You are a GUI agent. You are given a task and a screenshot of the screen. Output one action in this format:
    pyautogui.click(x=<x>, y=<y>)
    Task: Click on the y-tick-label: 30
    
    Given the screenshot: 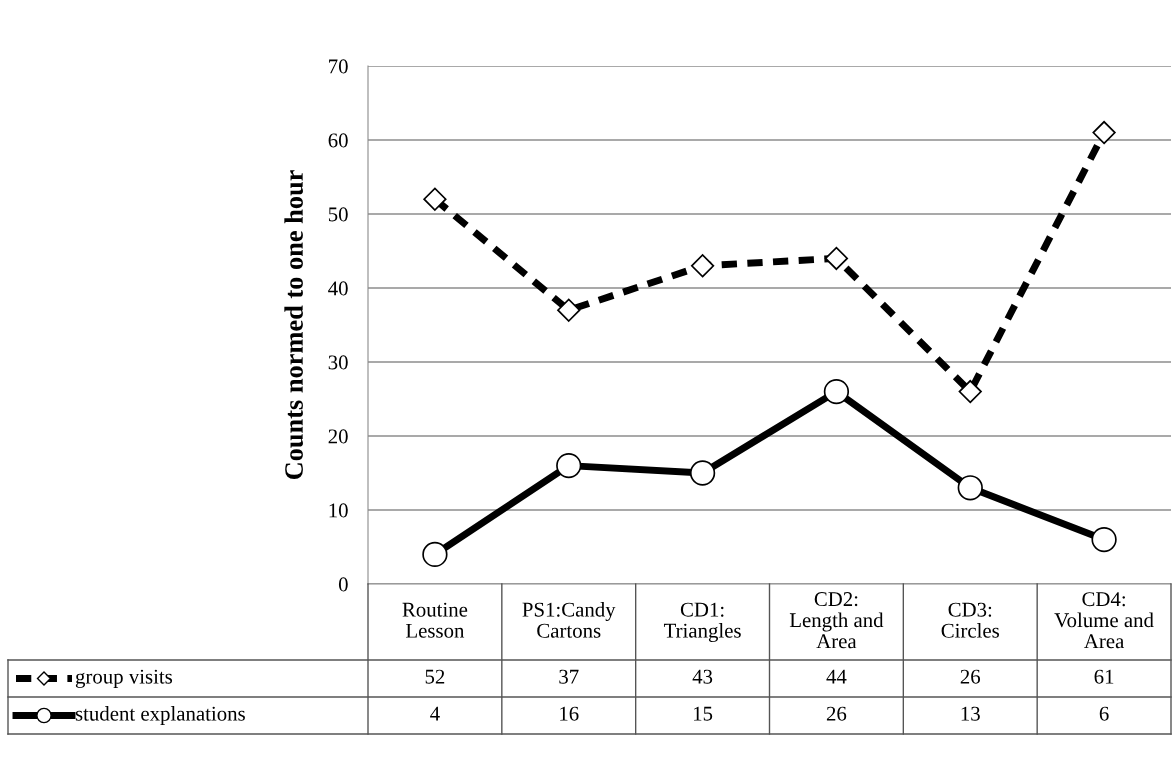 What is the action you would take?
    pyautogui.click(x=338, y=362)
    